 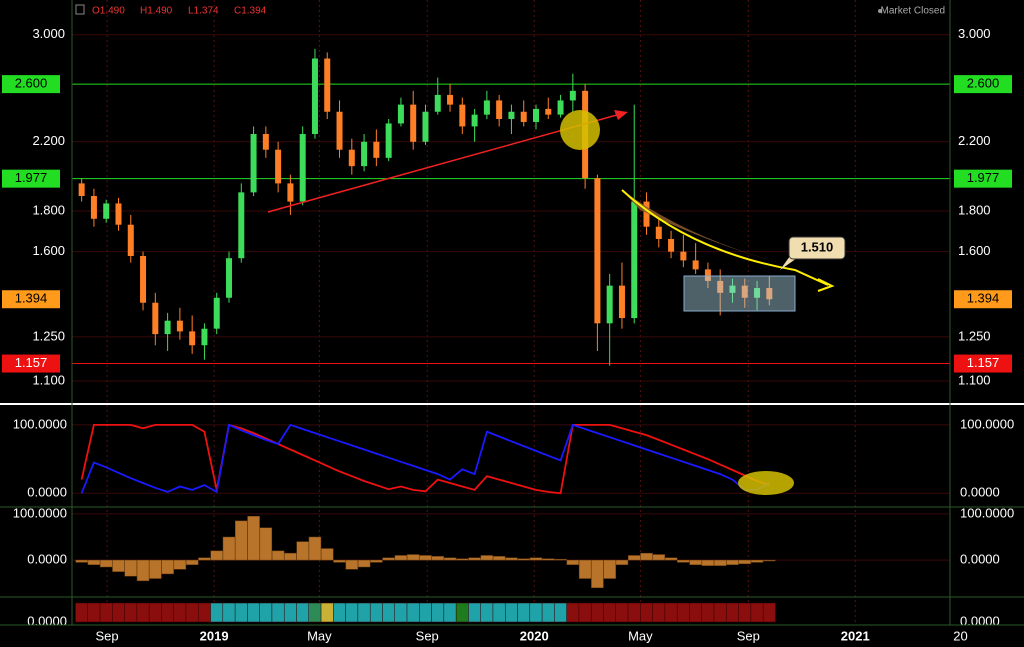 What do you see at coordinates (580, 130) in the screenshot?
I see `highlight-circle` at bounding box center [580, 130].